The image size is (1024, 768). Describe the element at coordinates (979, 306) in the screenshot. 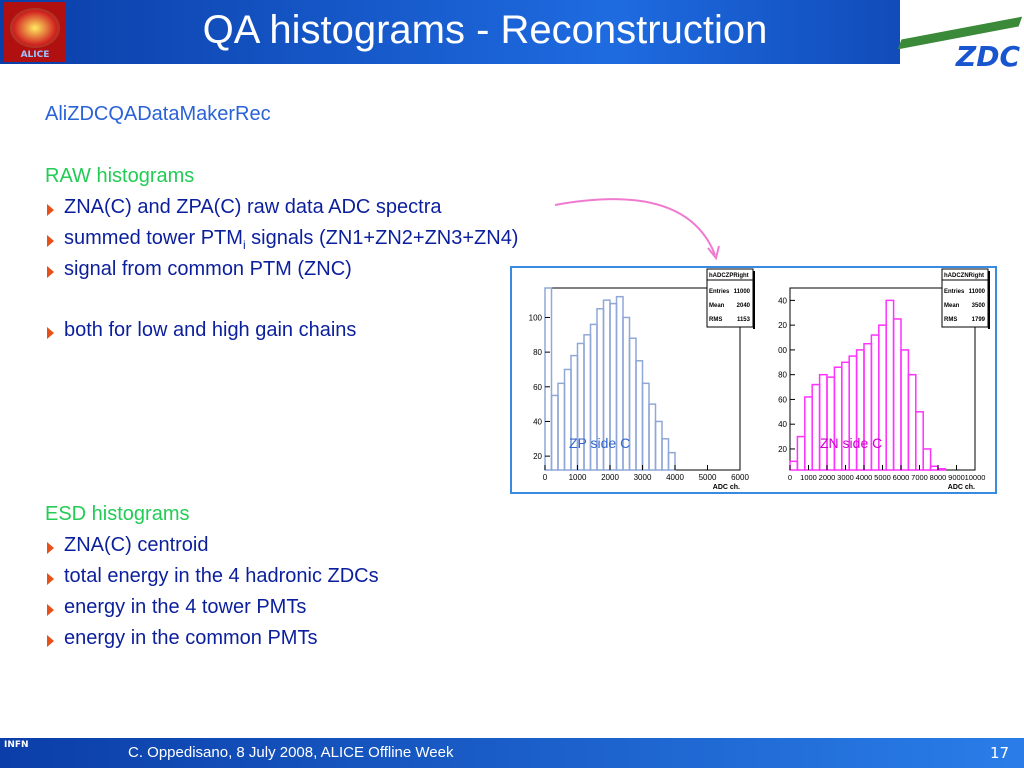

I see `stats-value: 3500` at that location.